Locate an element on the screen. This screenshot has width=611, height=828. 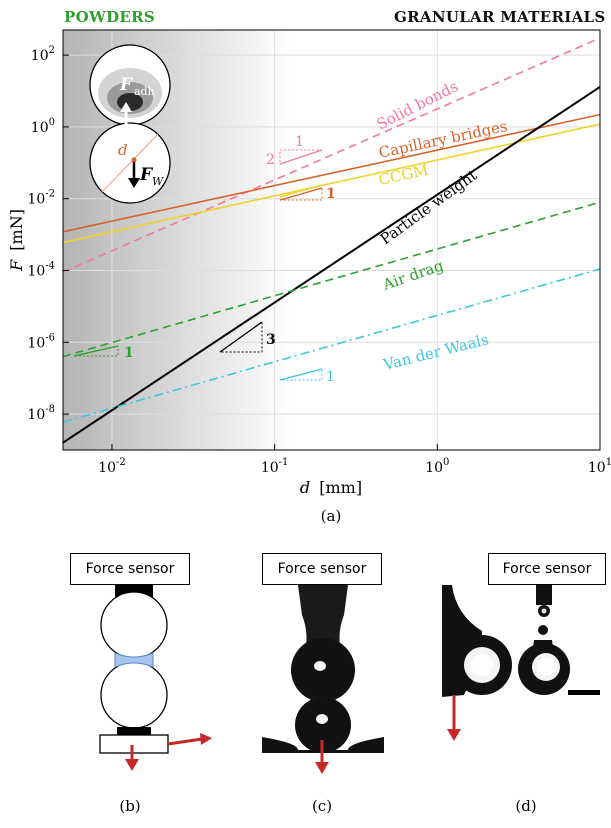
panel-d-caption: (d) is located at coordinates (526, 806).